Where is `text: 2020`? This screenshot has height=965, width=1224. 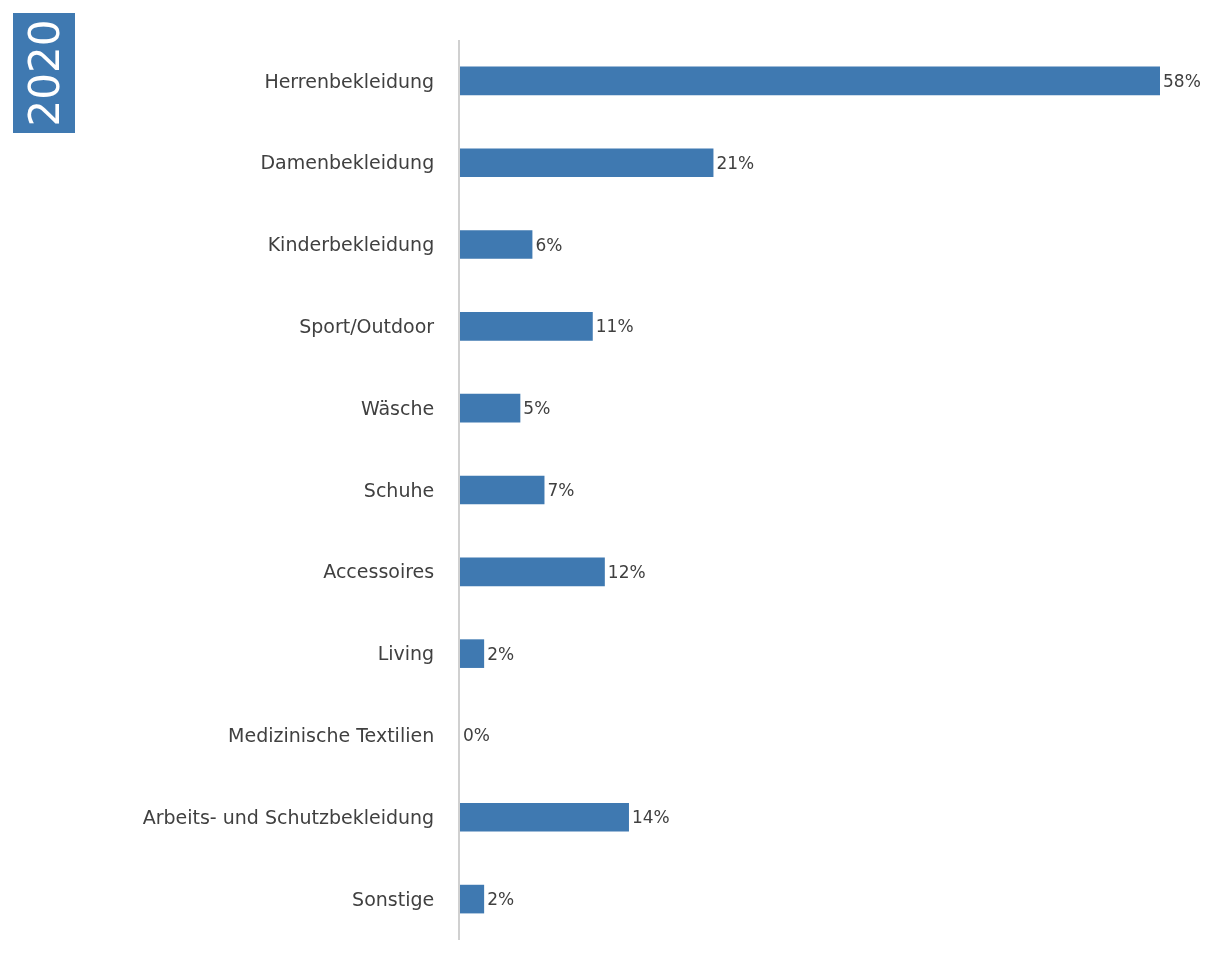
text: 2020 is located at coordinates (44, 73).